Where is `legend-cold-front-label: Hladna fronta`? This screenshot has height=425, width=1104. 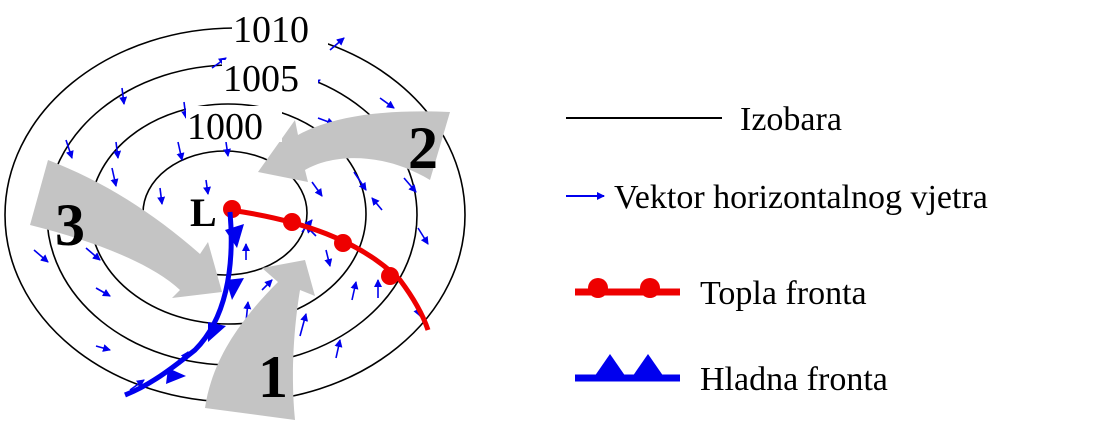 legend-cold-front-label: Hladna fronta is located at coordinates (794, 379).